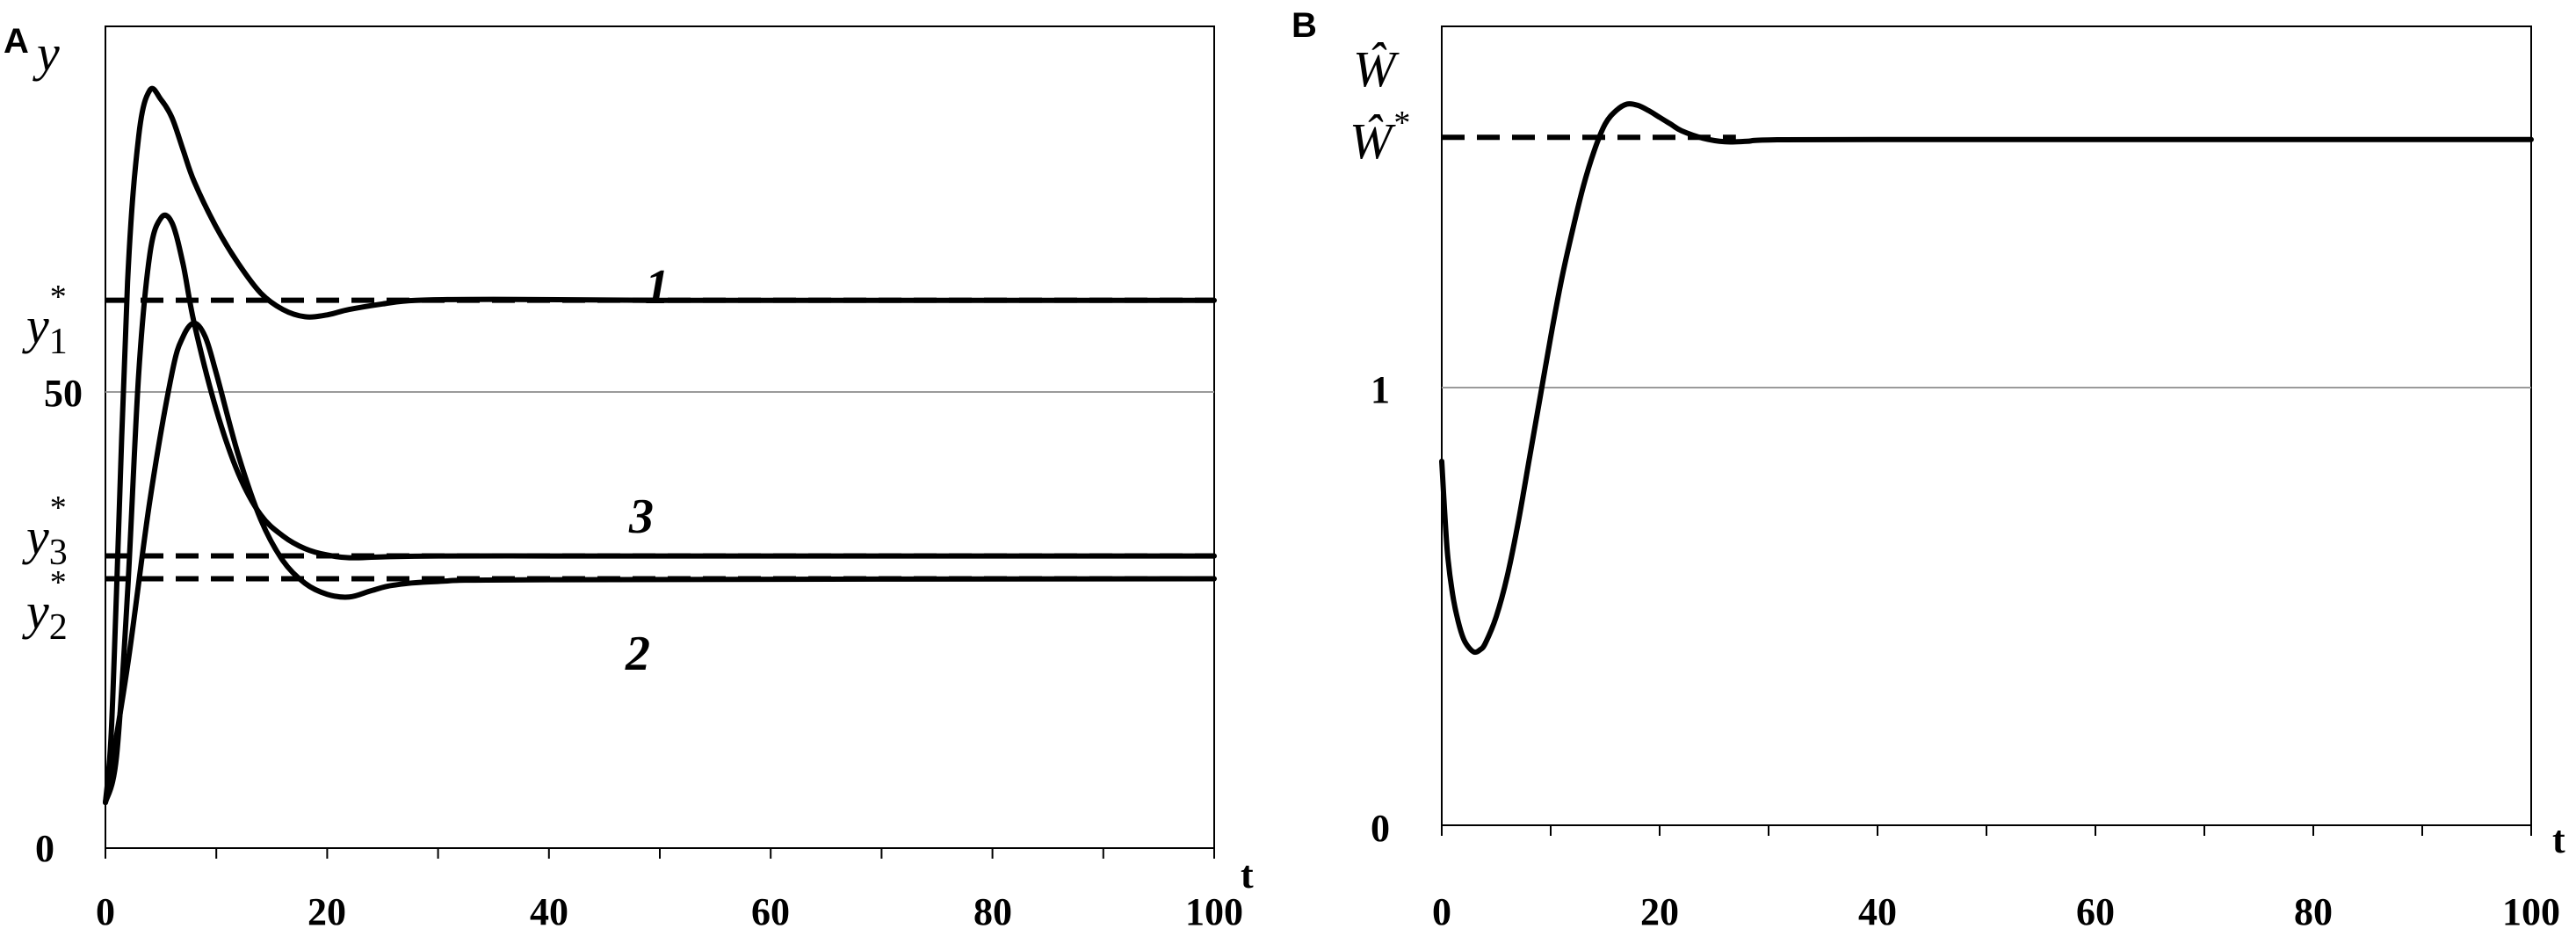  I want to click on panel-b-xtick-label: 60, so click(2095, 912).